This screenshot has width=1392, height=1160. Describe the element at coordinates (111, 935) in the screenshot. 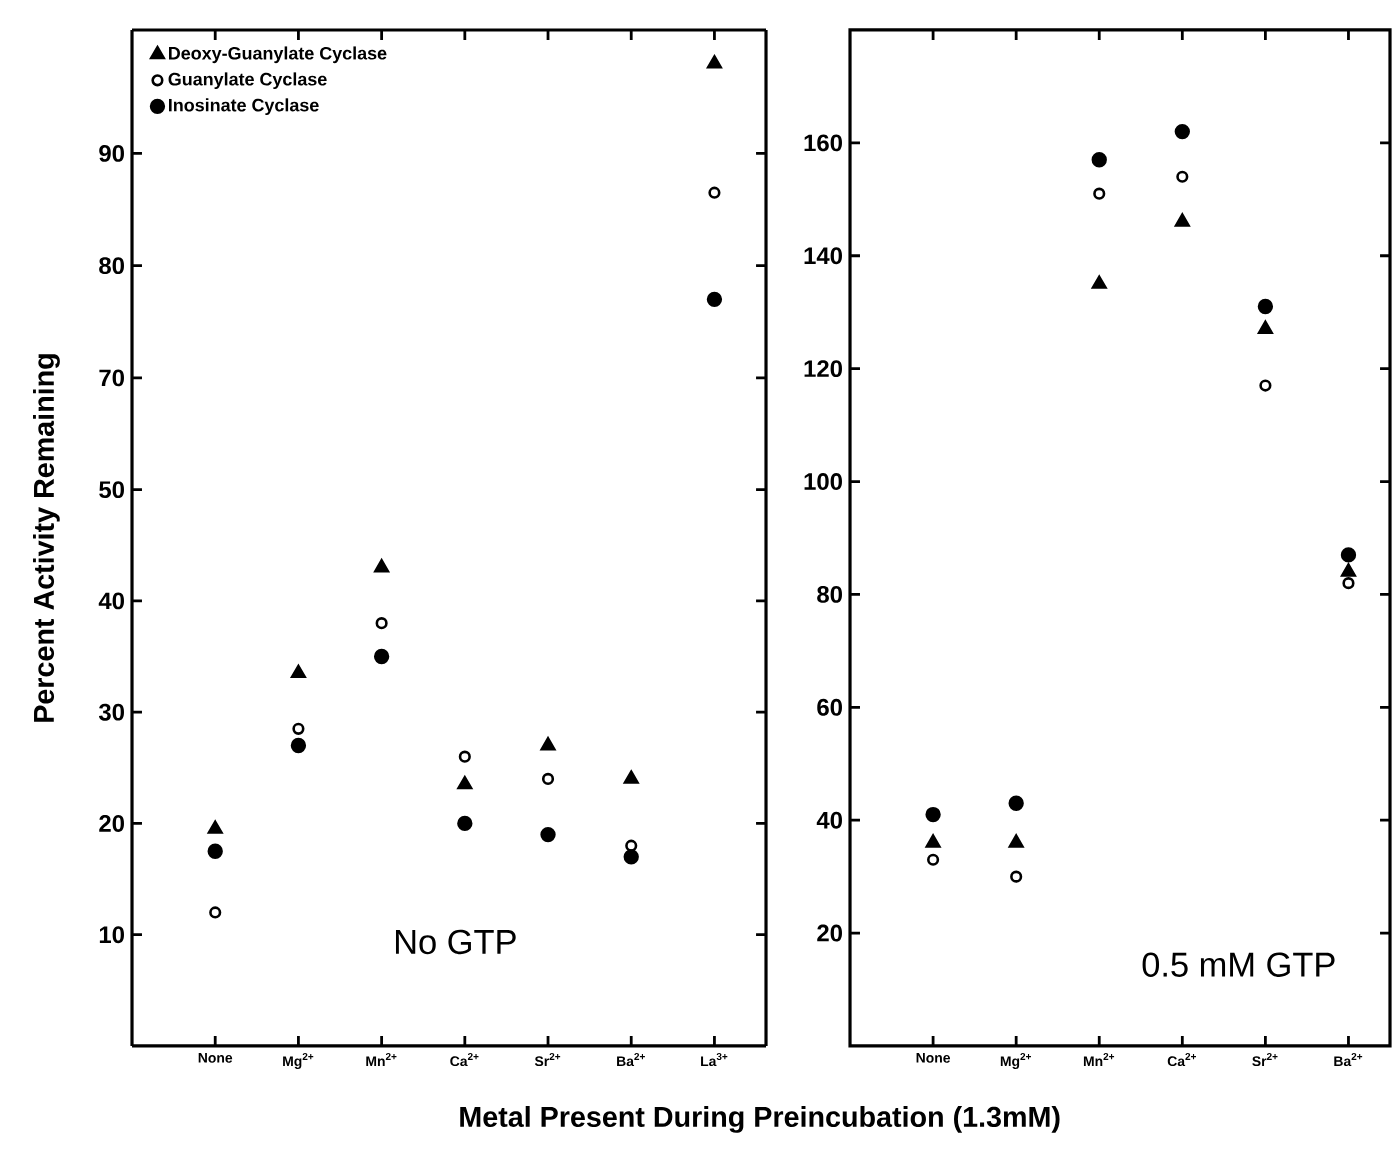

I see `y-tick-label: 10` at that location.